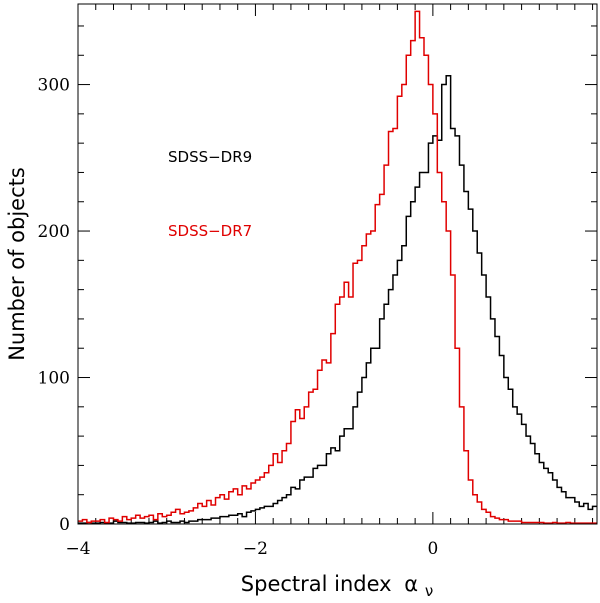 The width and height of the screenshot is (600, 603). Describe the element at coordinates (432, 549) in the screenshot. I see `x-tick-label: 0` at that location.